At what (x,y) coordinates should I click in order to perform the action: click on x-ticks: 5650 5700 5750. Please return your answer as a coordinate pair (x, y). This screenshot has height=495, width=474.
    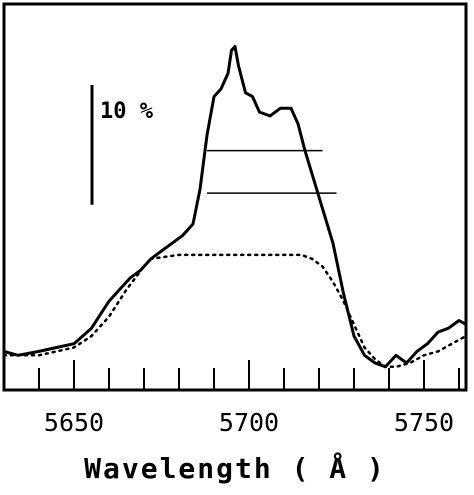
    Looking at the image, I should click on (231, 398).